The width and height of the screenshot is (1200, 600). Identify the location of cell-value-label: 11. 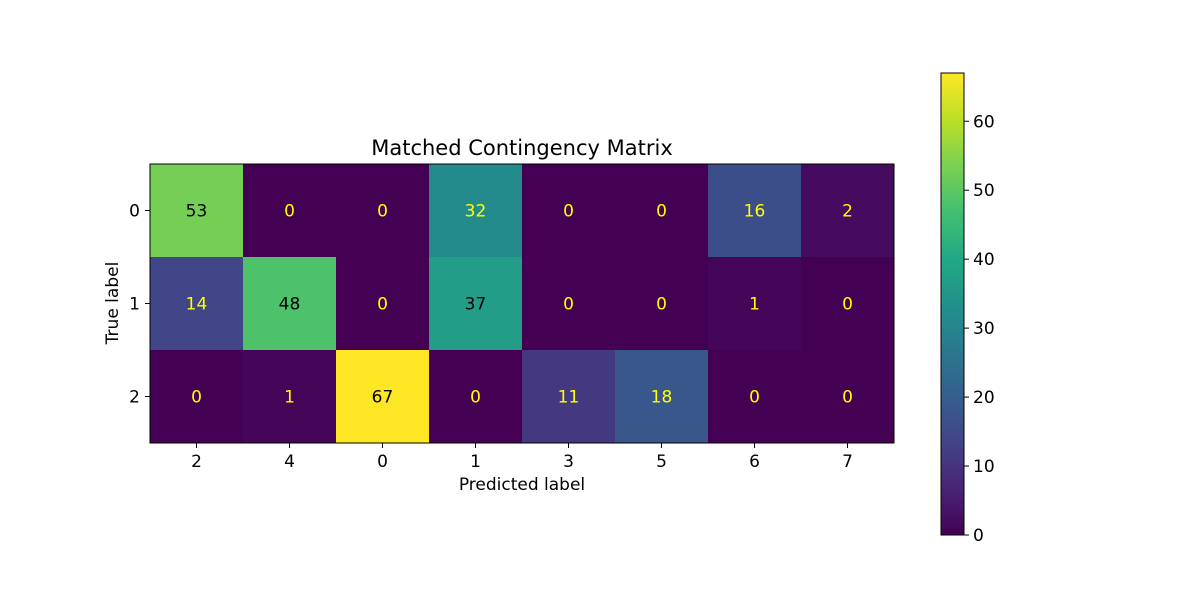
(569, 398).